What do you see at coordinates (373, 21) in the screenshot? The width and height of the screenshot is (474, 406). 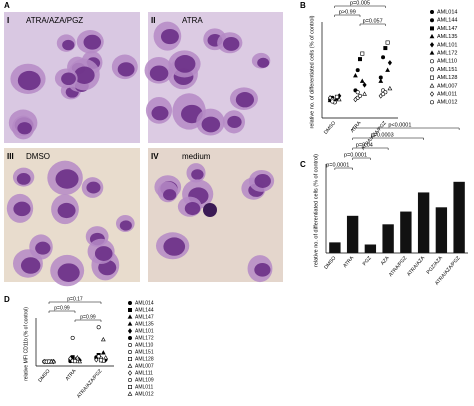 I see `significance-label: p=0.057` at bounding box center [373, 21].